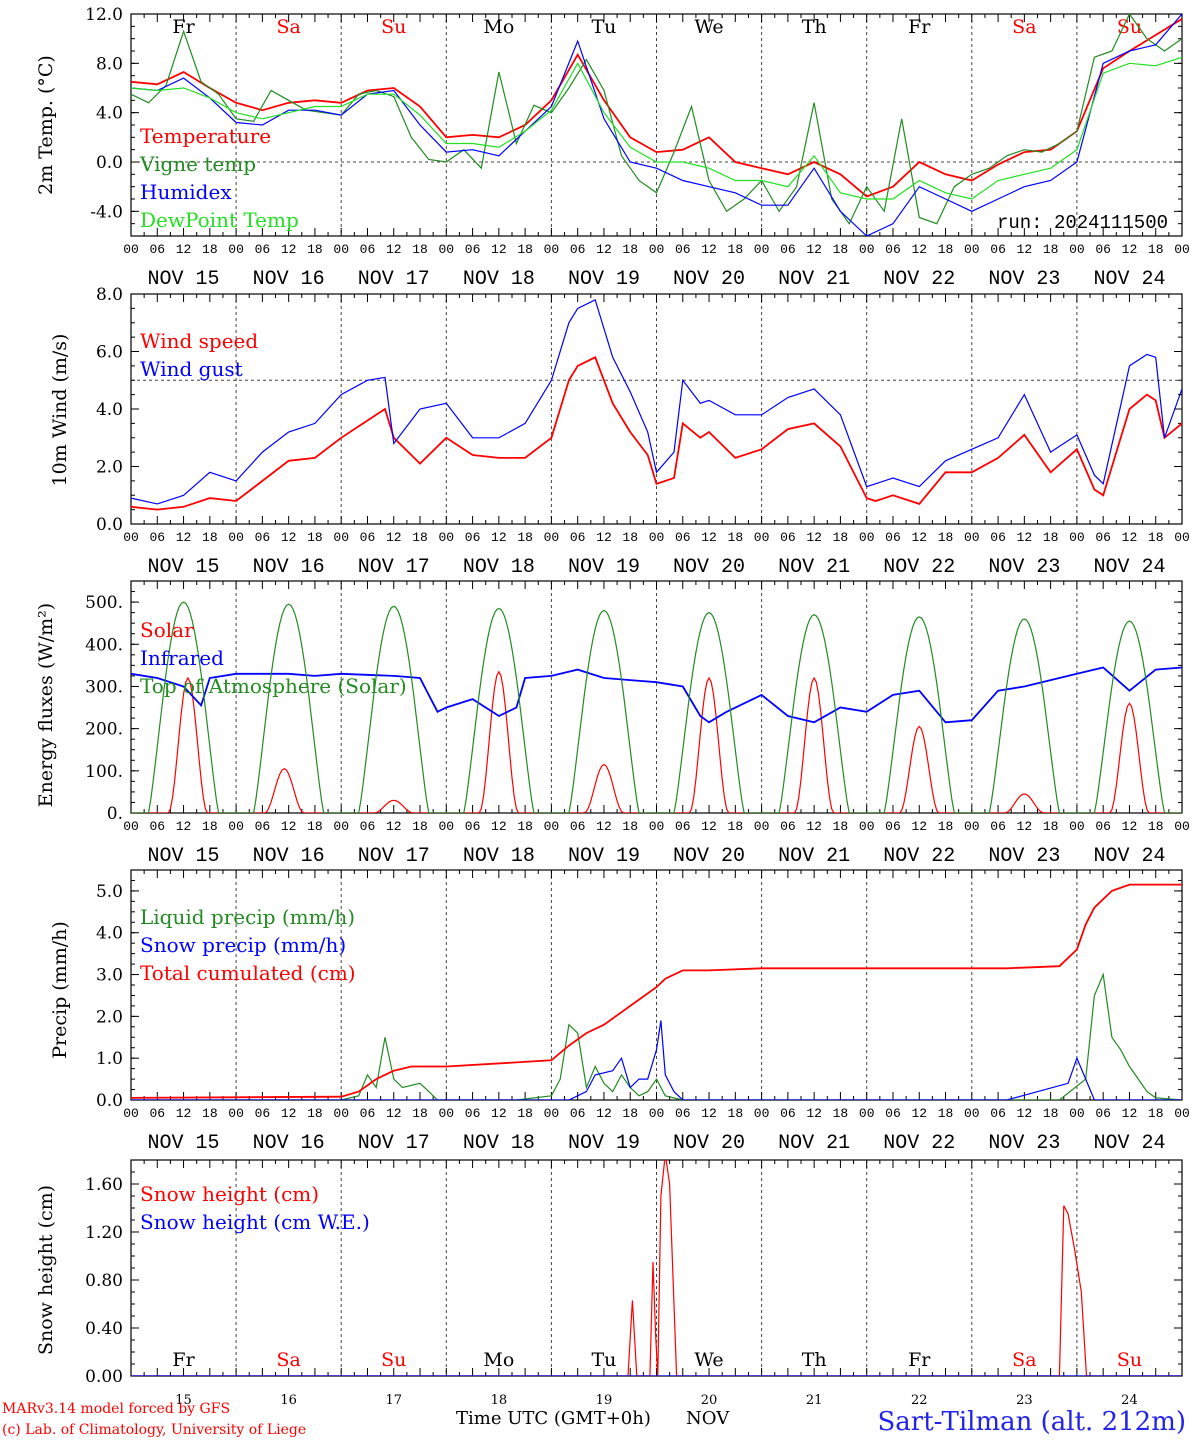 The height and width of the screenshot is (1440, 1194). What do you see at coordinates (814, 1400) in the screenshot?
I see `x-day-number: 21` at bounding box center [814, 1400].